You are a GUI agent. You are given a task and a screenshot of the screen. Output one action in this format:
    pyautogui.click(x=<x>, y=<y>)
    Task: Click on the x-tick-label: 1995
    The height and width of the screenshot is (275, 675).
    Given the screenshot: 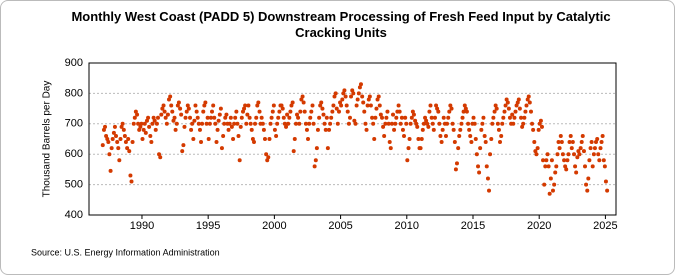 What is the action you would take?
    pyautogui.click(x=208, y=226)
    